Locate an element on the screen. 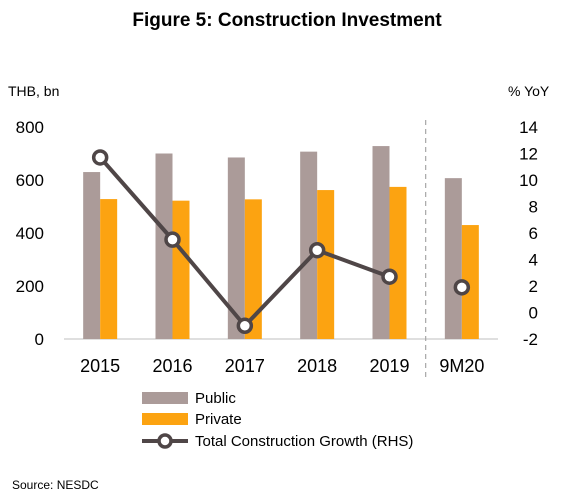 Image resolution: width=574 pixels, height=501 pixels. right-axis-tick-label: 14 is located at coordinates (528, 127).